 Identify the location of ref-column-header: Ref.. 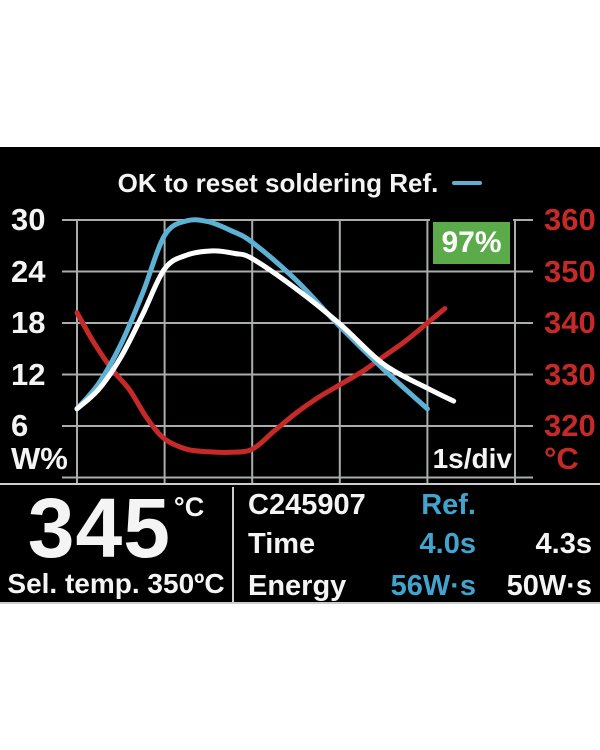
(448, 505).